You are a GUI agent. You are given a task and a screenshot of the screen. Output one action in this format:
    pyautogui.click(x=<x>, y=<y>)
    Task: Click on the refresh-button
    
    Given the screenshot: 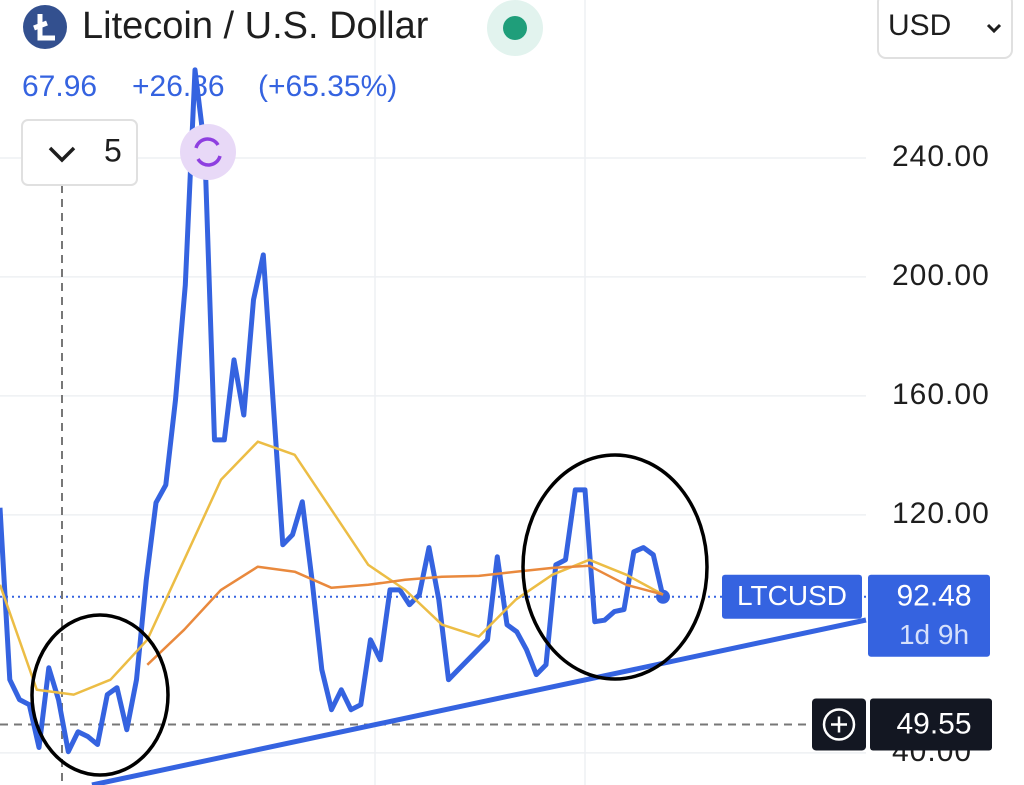 What is the action you would take?
    pyautogui.click(x=208, y=152)
    